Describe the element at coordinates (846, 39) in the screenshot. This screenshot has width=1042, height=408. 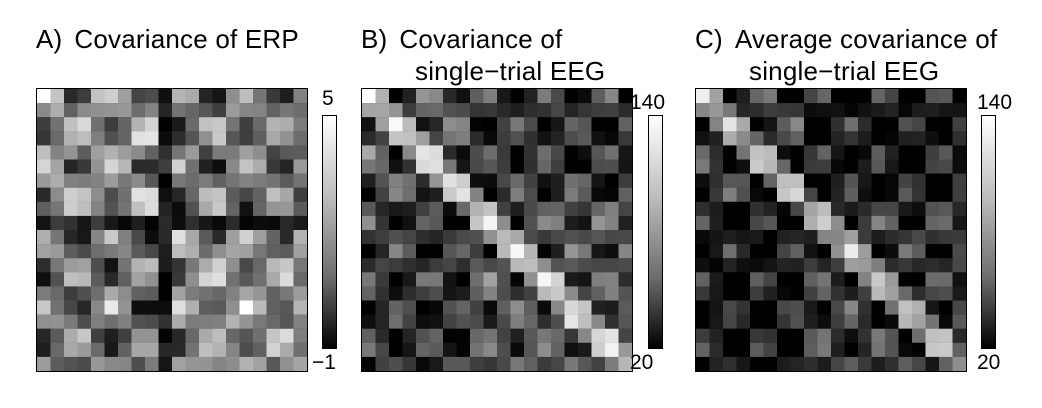
I see `panel-c-title: C) Average covariance of` at that location.